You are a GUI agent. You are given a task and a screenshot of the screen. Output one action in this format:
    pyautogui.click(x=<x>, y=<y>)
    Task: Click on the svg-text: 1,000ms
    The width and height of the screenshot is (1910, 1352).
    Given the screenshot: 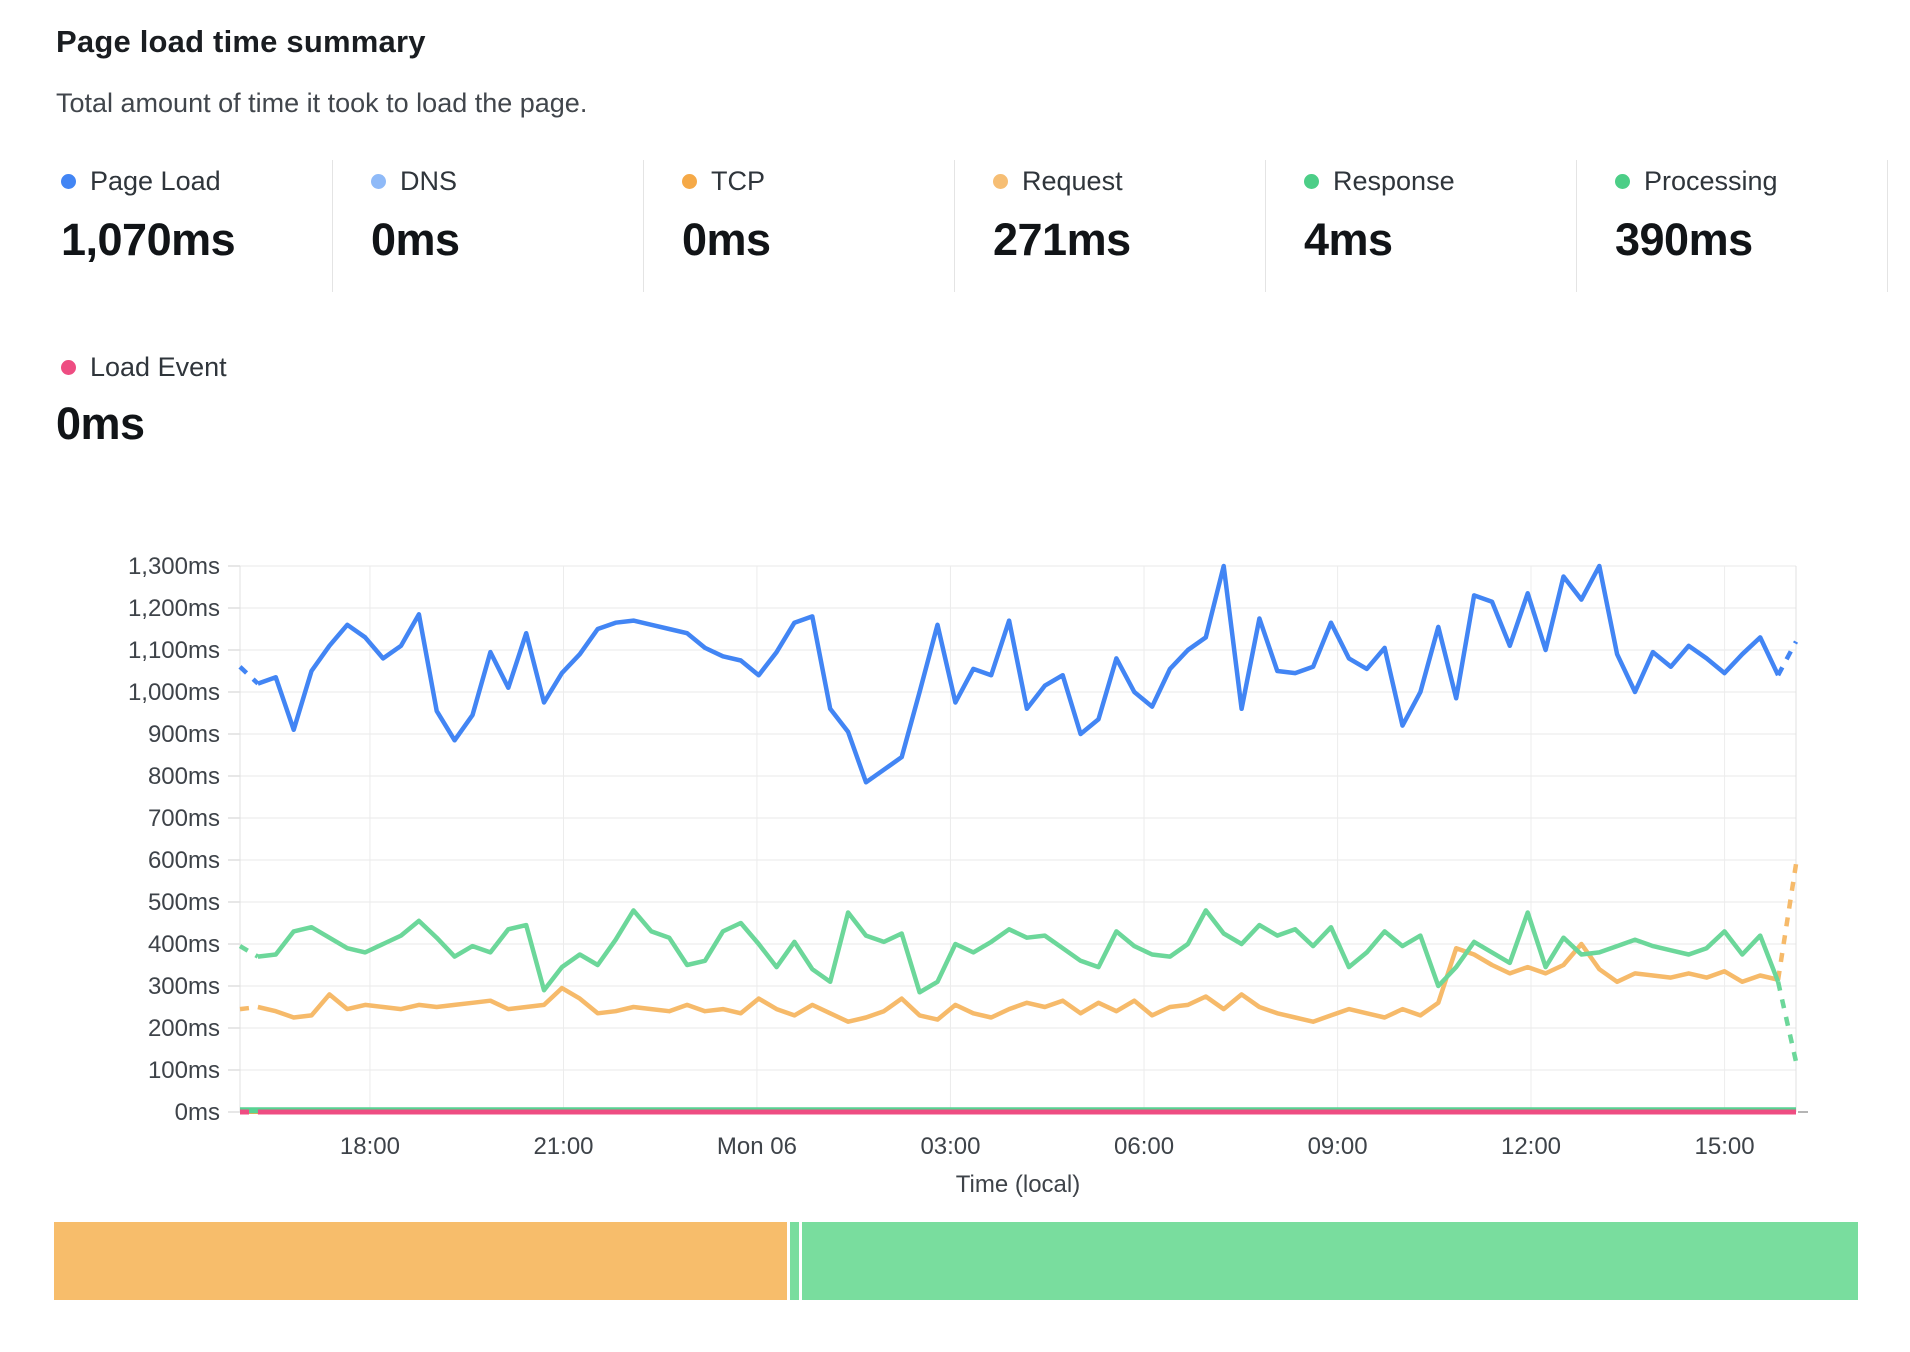 What is the action you would take?
    pyautogui.click(x=174, y=692)
    